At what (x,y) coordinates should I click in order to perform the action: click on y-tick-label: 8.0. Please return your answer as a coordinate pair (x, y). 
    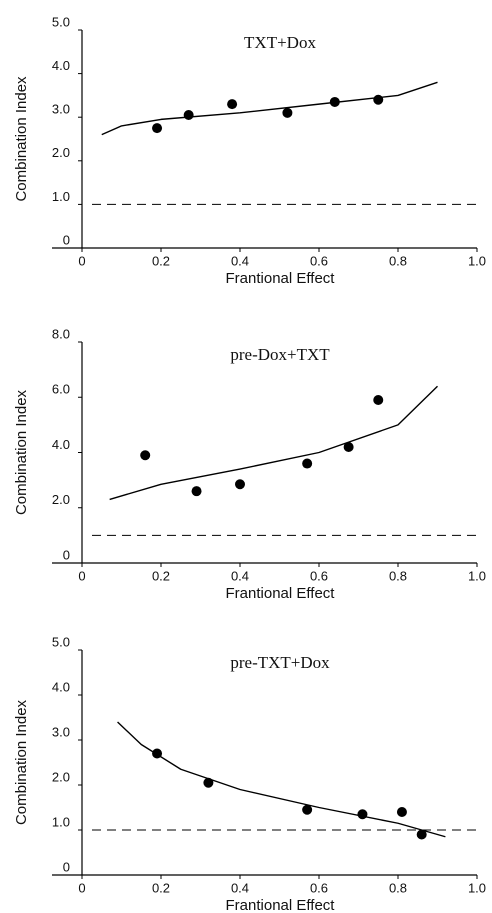
    Looking at the image, I should click on (61, 333).